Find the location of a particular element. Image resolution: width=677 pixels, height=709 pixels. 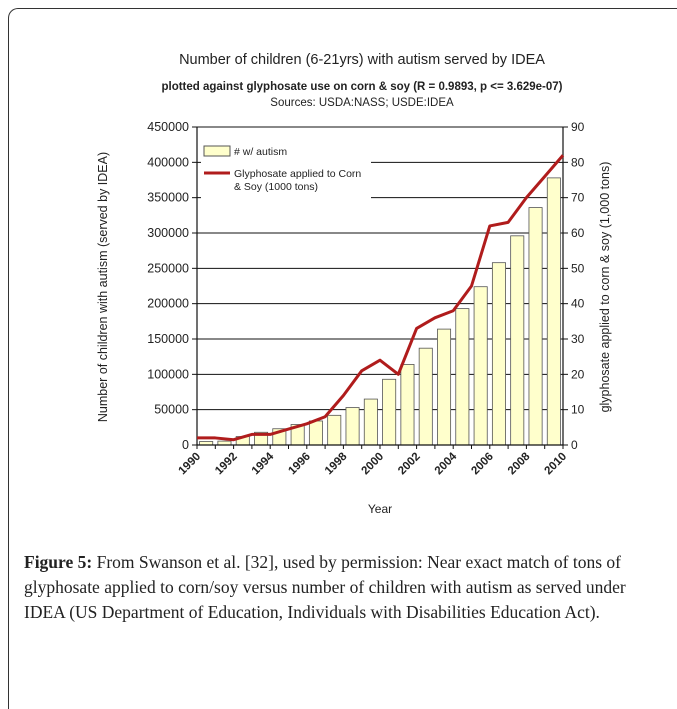

y-tick-label-left: 450000 is located at coordinates (168, 127).